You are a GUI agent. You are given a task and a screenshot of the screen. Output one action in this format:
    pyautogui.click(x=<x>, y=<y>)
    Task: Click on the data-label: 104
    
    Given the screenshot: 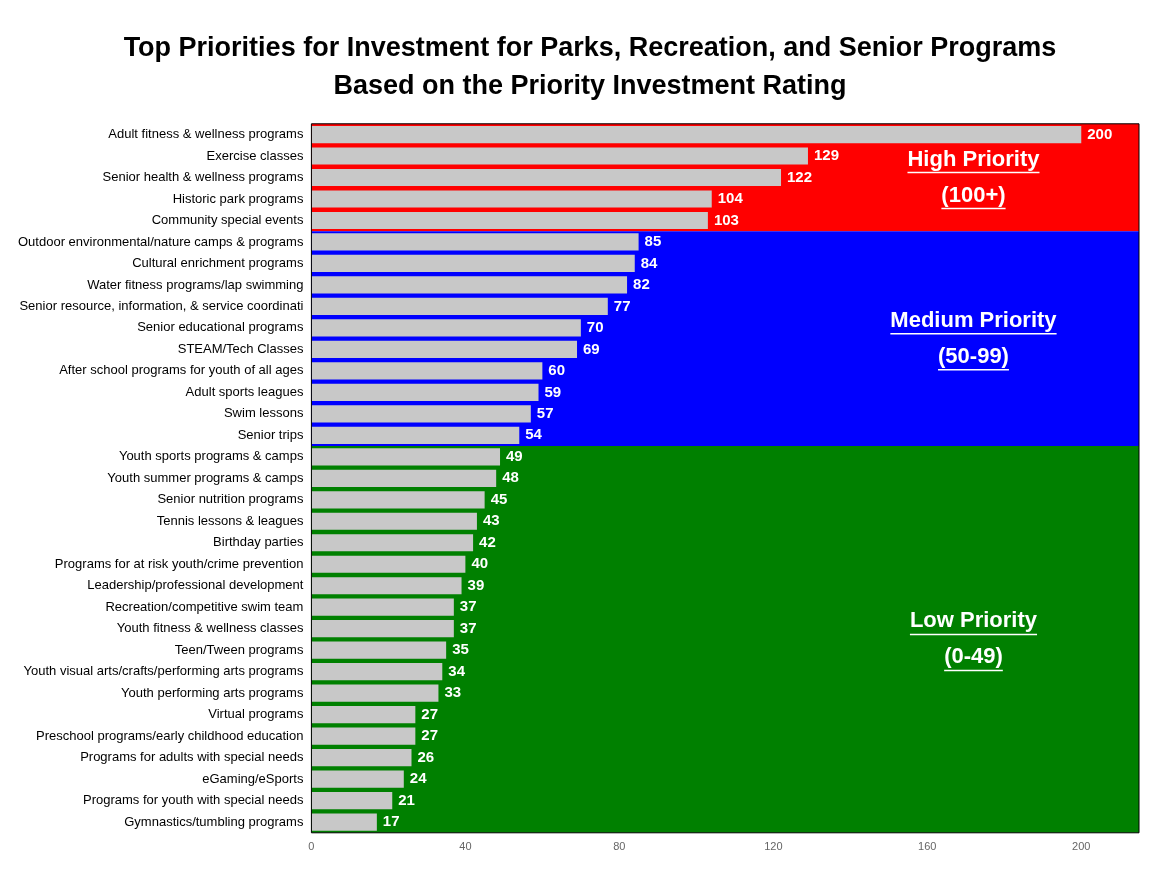 What is the action you would take?
    pyautogui.click(x=730, y=198)
    